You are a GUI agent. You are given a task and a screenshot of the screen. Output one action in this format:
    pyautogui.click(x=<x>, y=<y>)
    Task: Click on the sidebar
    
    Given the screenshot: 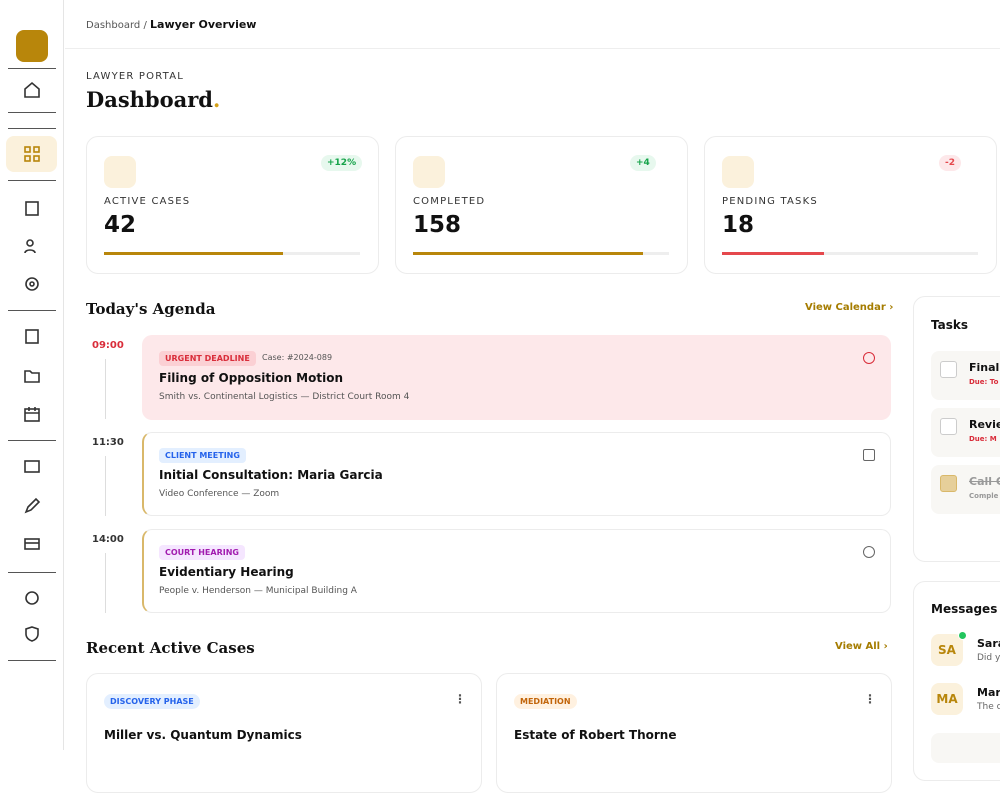 What is the action you would take?
    pyautogui.click(x=32, y=375)
    